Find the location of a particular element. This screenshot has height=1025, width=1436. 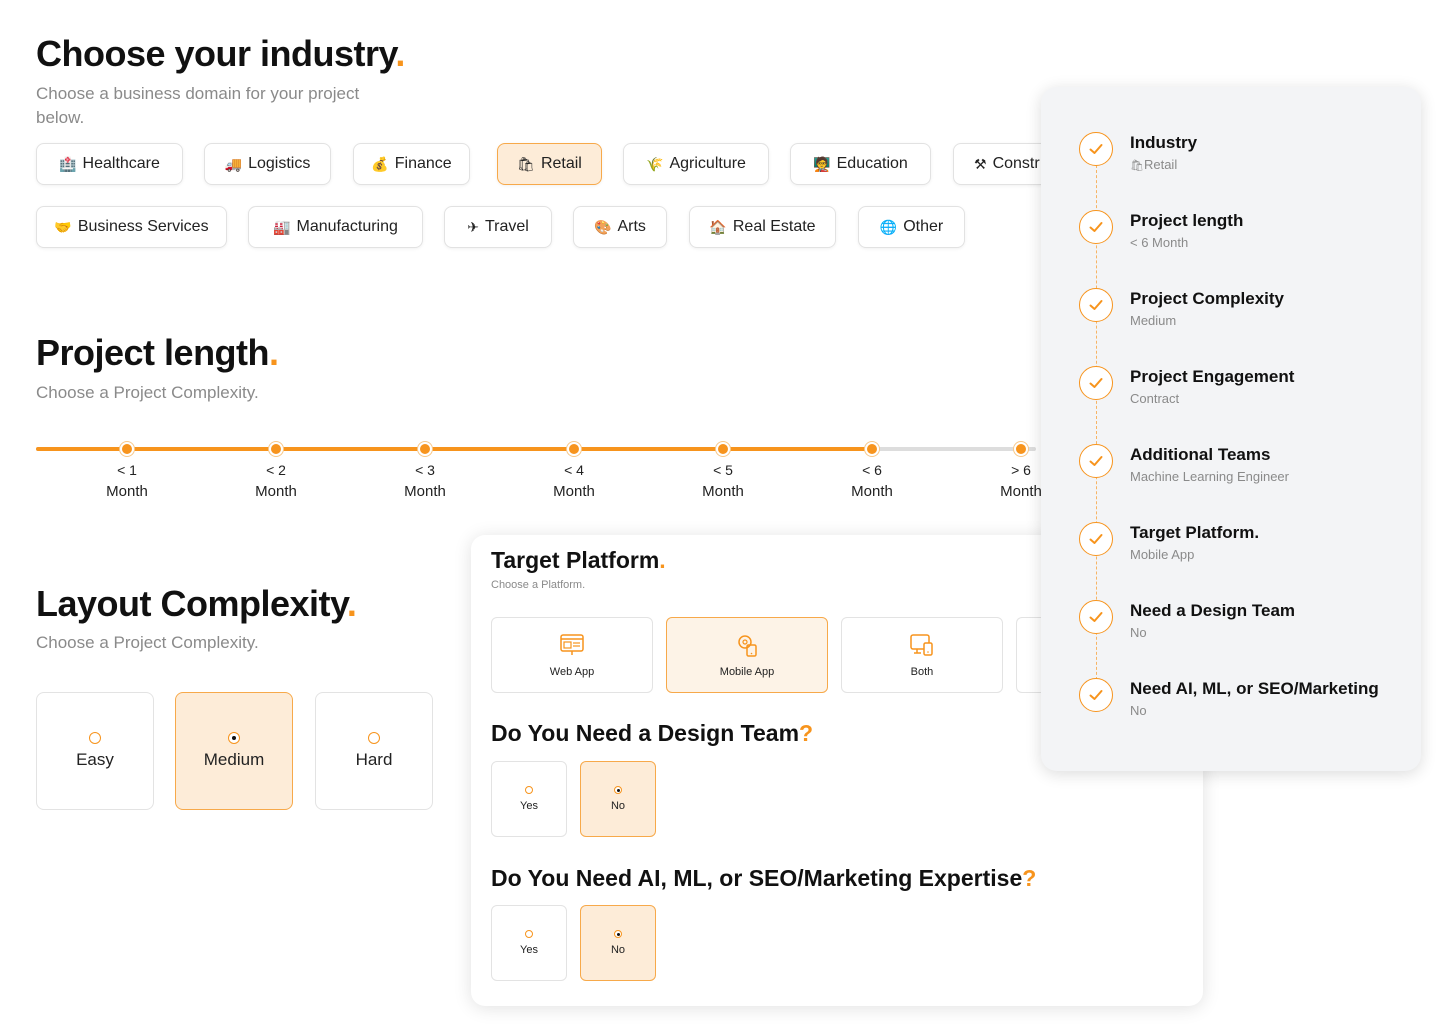

industry-chip-label: Agriculture is located at coordinates (707, 163).